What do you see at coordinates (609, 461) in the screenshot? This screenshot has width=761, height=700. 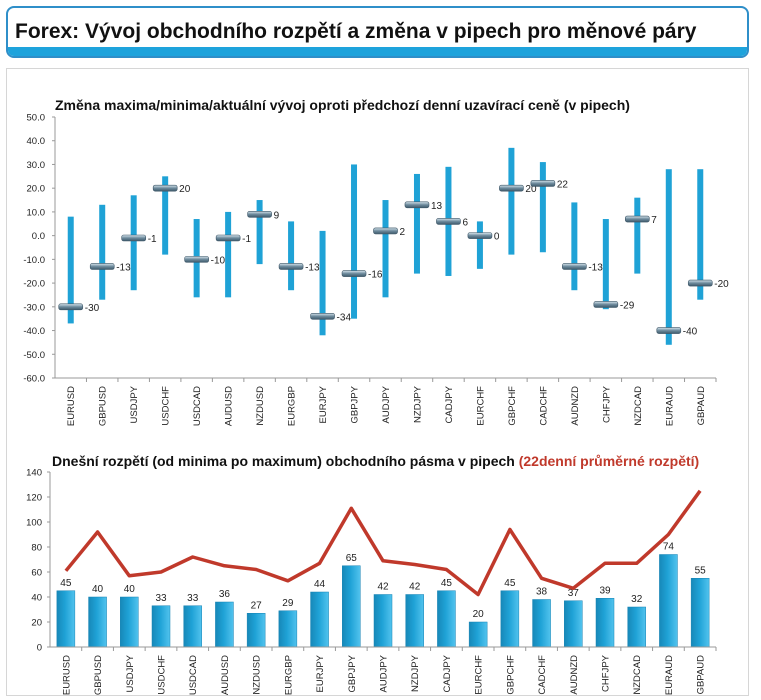 I see `chart2-title-average: (22denní průměrné rozpětí)` at bounding box center [609, 461].